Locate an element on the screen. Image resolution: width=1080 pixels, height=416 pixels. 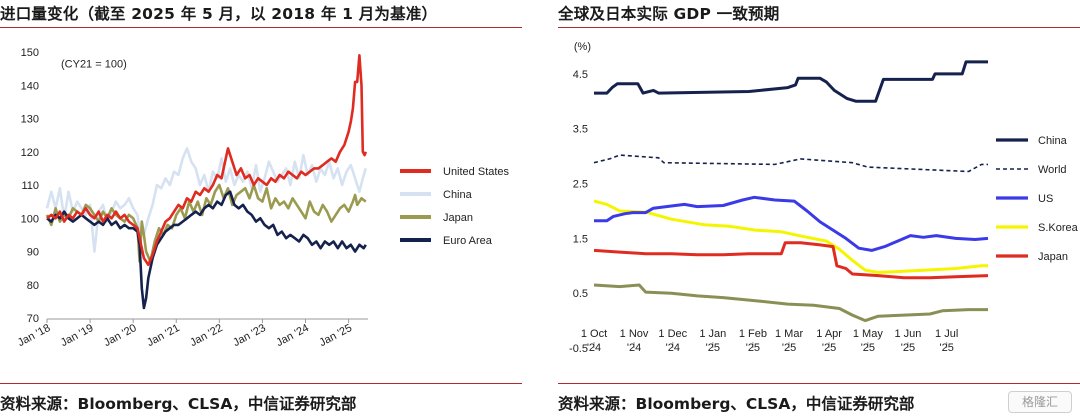
legend-label-us: US is located at coordinates (1045, 199).